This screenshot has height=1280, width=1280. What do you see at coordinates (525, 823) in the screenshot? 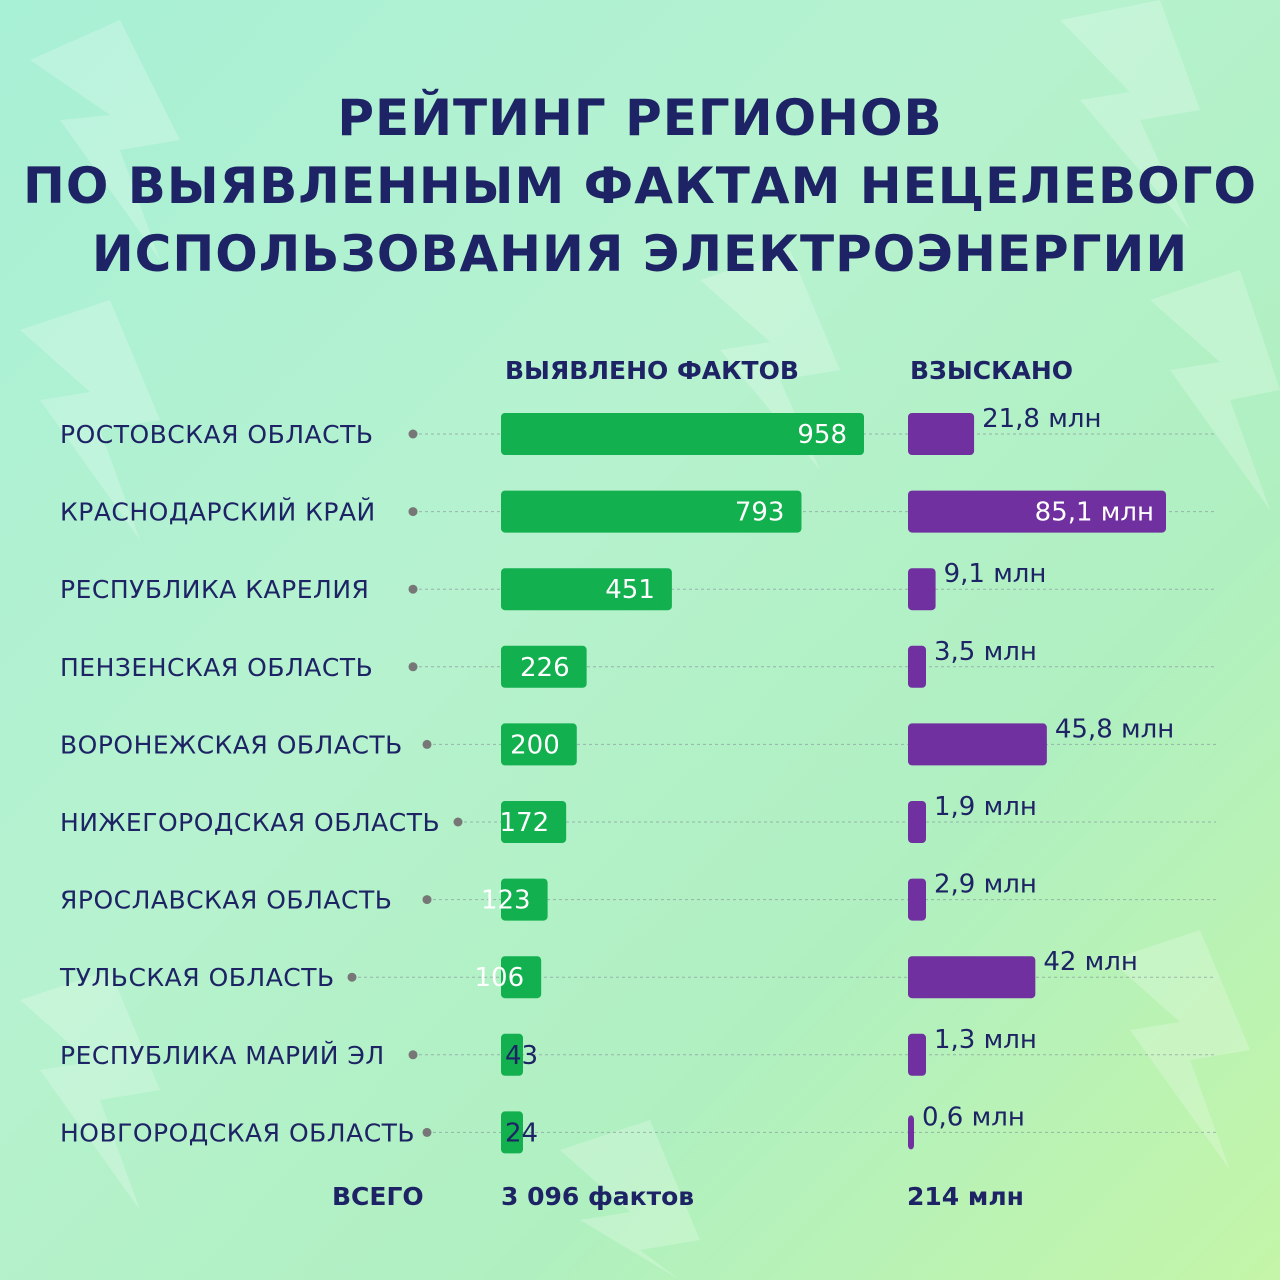
I see `facts-bar-label: 172` at bounding box center [525, 823].